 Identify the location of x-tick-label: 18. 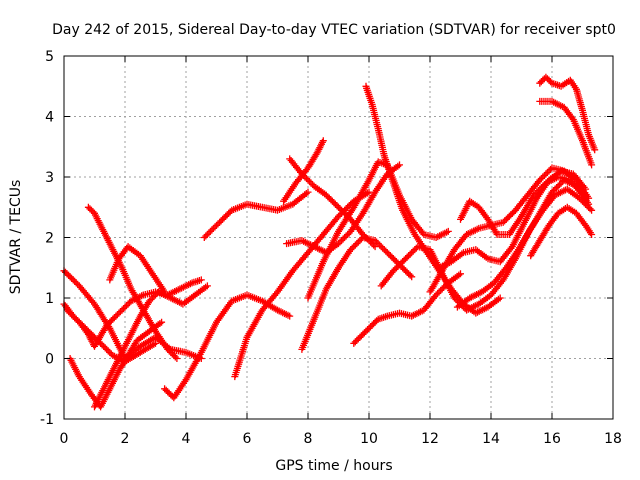
(613, 439).